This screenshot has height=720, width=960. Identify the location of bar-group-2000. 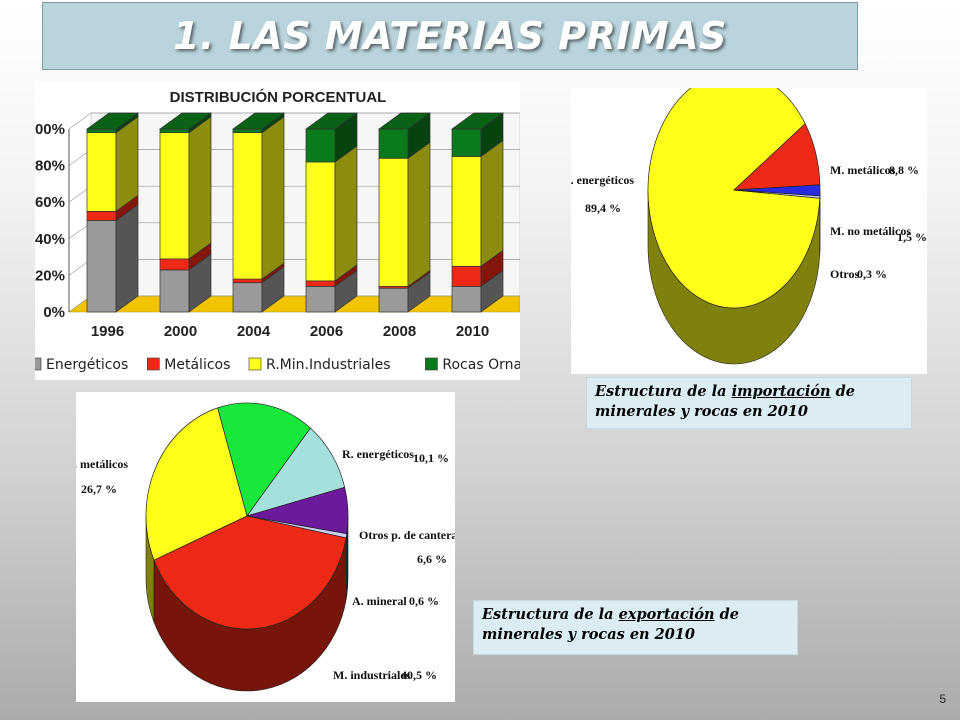
(185, 212).